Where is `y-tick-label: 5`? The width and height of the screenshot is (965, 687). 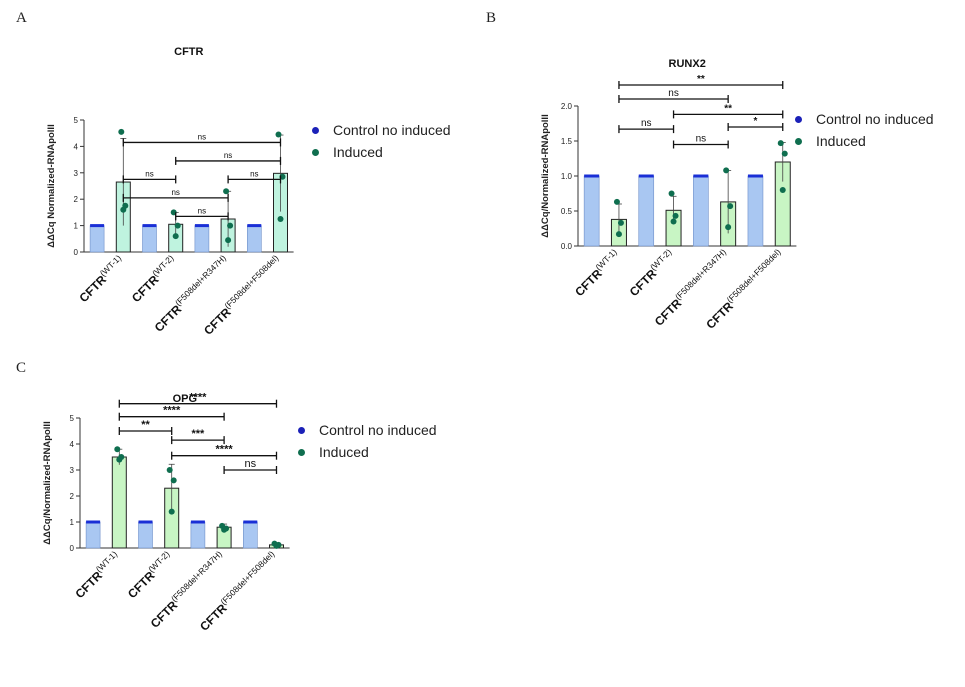
y-tick-label: 5 is located at coordinates (76, 120).